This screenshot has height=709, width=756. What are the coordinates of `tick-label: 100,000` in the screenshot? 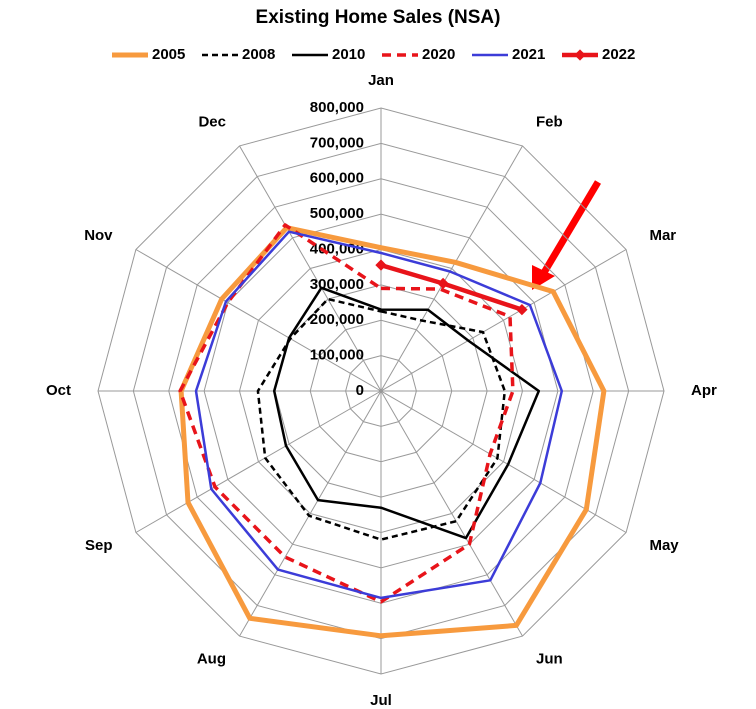 It's located at (337, 355).